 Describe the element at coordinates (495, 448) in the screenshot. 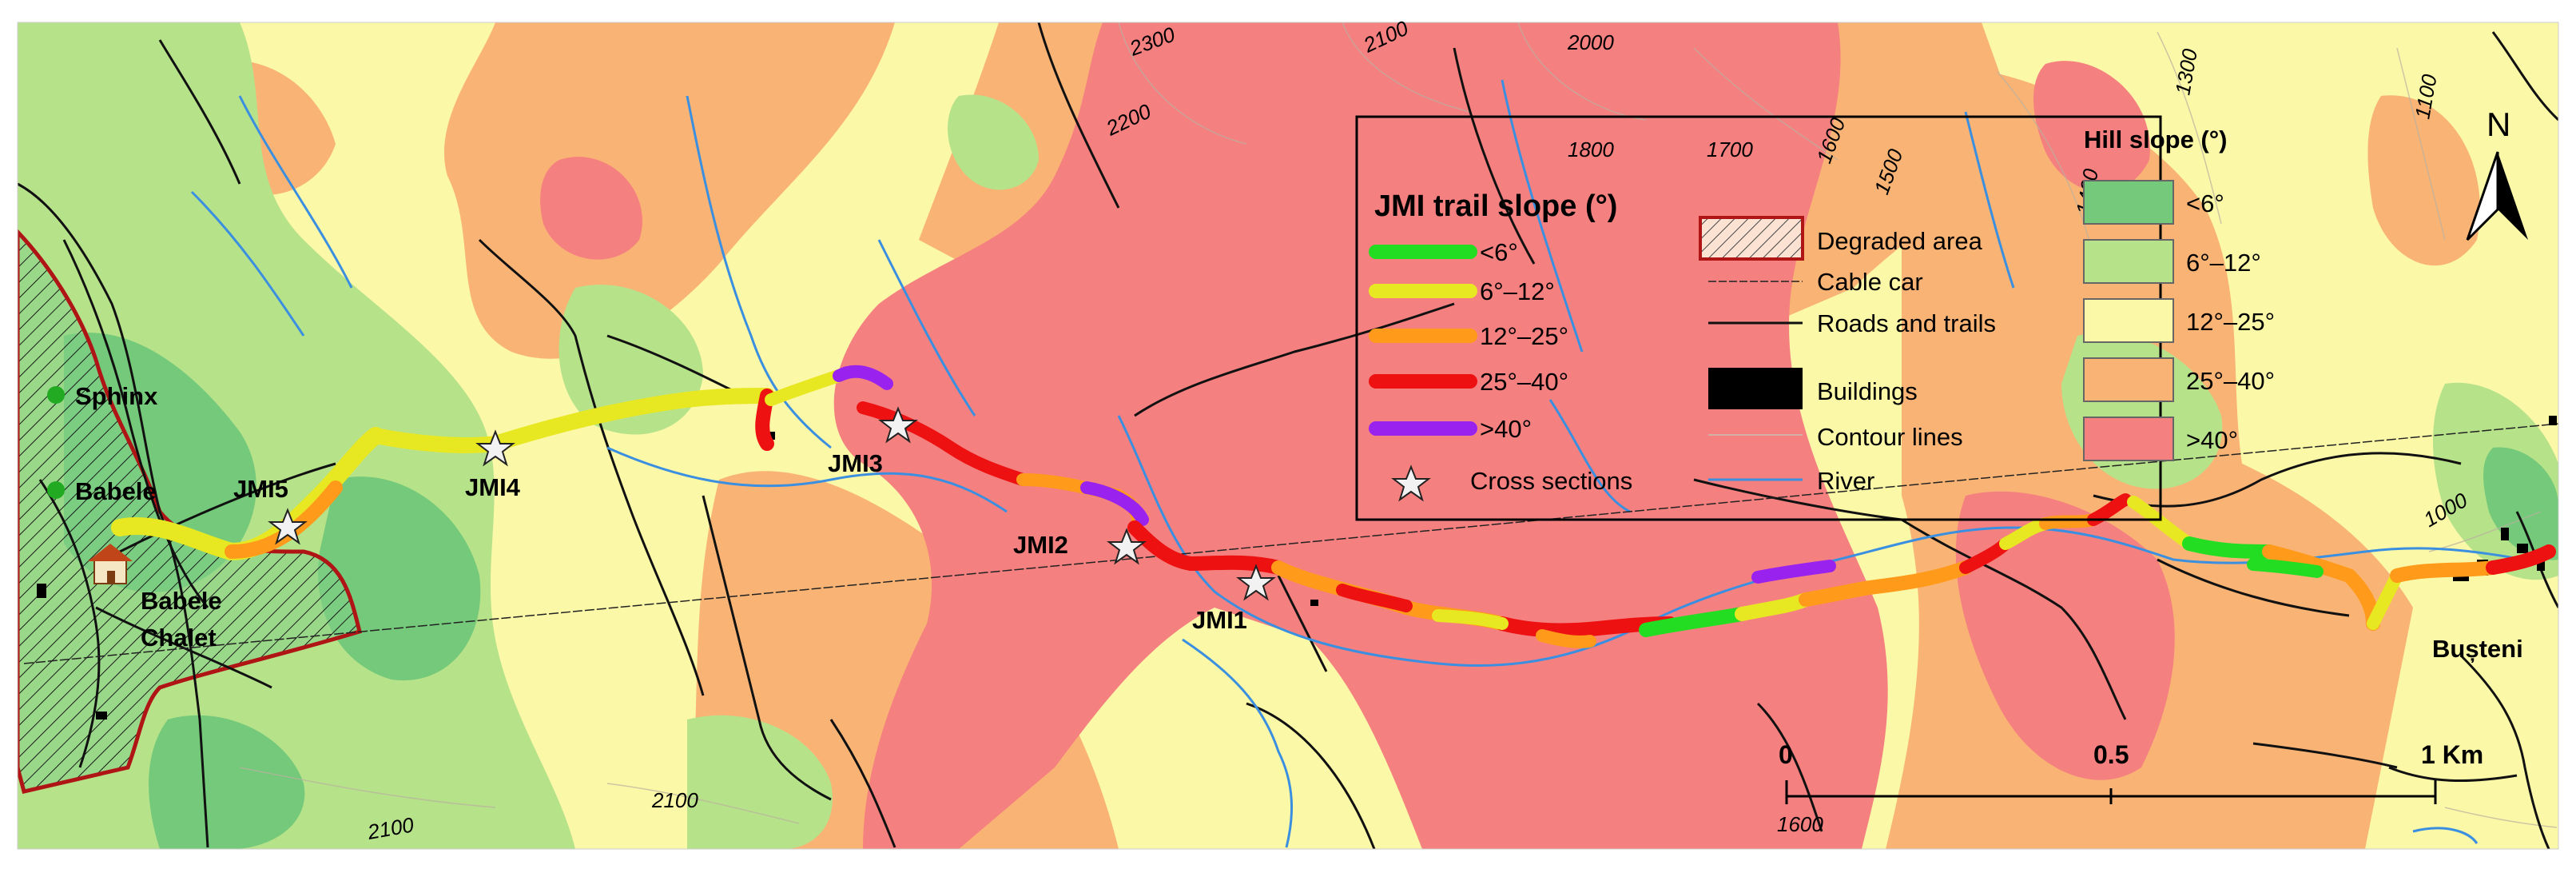

I see `jmi4-star` at that location.